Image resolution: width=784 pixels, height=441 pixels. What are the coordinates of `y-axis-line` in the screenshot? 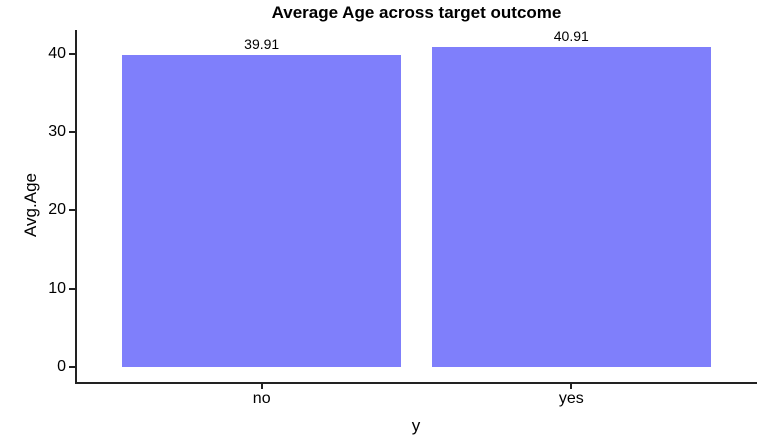 It's located at (76, 207).